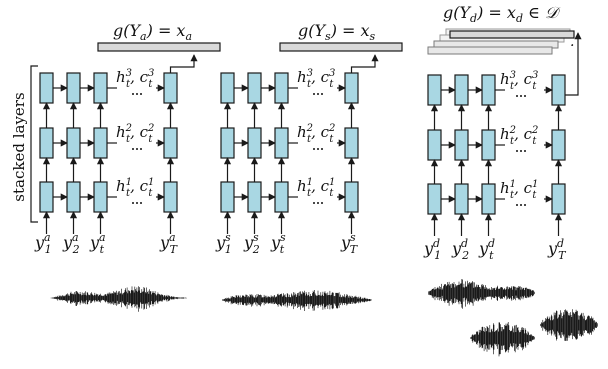 This screenshot has width=608, height=369. I want to click on output-label-d: g(Yd) = xd ∈ 𝒟, so click(502, 14).